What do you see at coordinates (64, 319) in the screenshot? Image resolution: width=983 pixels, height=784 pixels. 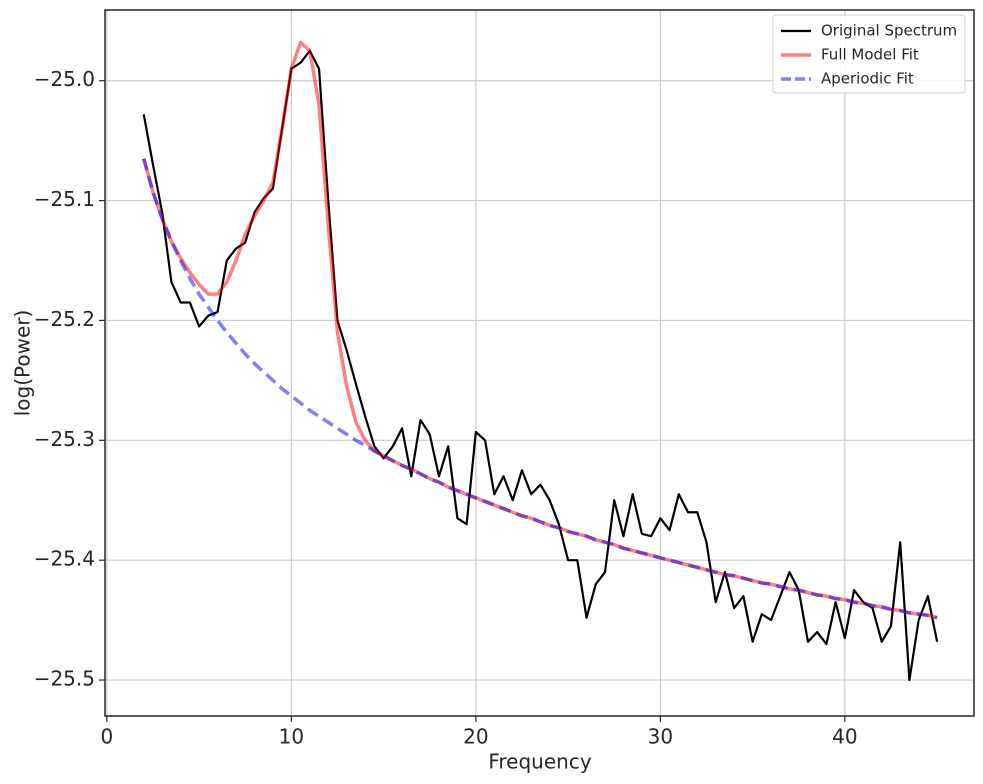 I see `y-tick-label: −25.2` at bounding box center [64, 319].